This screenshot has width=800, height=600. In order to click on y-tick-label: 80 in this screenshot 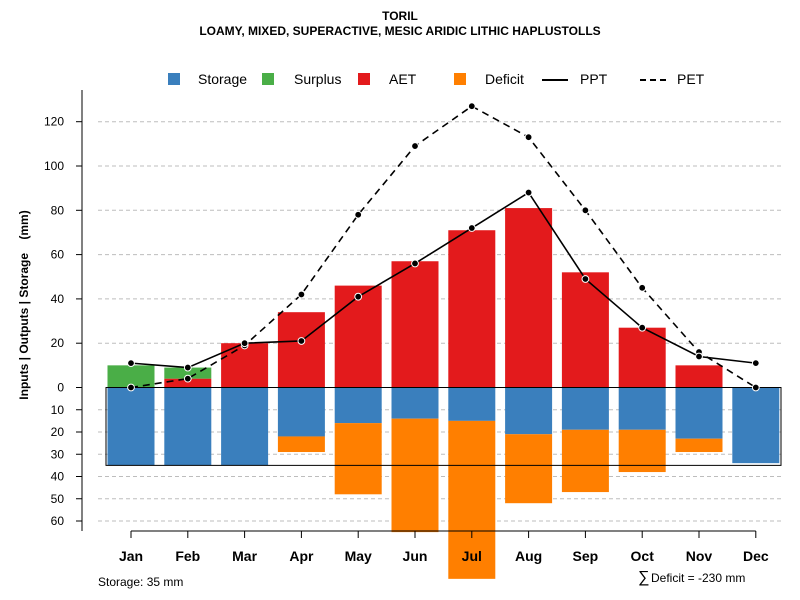, I will do `click(58, 210)`.